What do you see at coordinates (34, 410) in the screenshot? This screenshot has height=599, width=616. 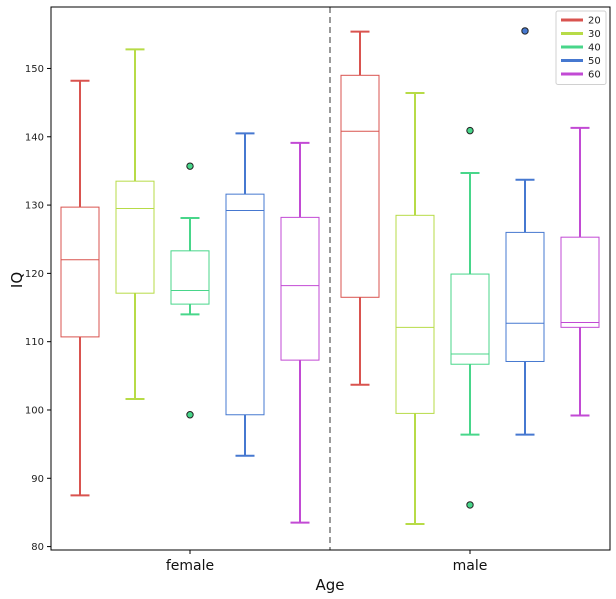 I see `y-tick-label: 100` at bounding box center [34, 410].